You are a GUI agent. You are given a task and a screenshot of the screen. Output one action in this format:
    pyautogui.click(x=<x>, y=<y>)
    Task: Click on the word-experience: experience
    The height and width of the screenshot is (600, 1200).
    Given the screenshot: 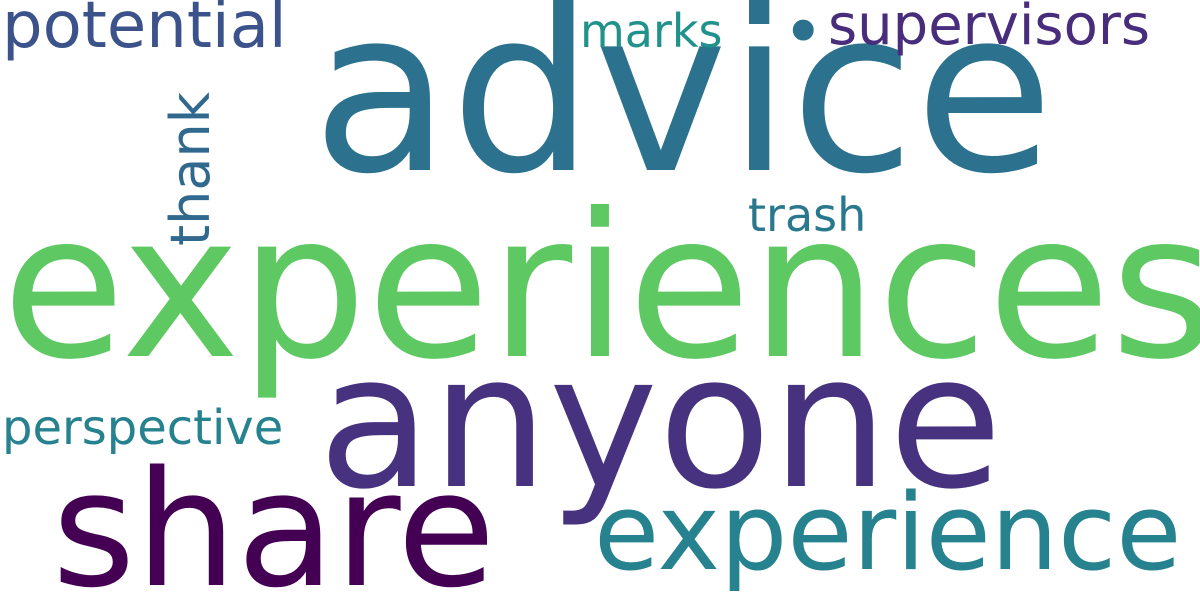 What is the action you would take?
    pyautogui.click(x=888, y=532)
    